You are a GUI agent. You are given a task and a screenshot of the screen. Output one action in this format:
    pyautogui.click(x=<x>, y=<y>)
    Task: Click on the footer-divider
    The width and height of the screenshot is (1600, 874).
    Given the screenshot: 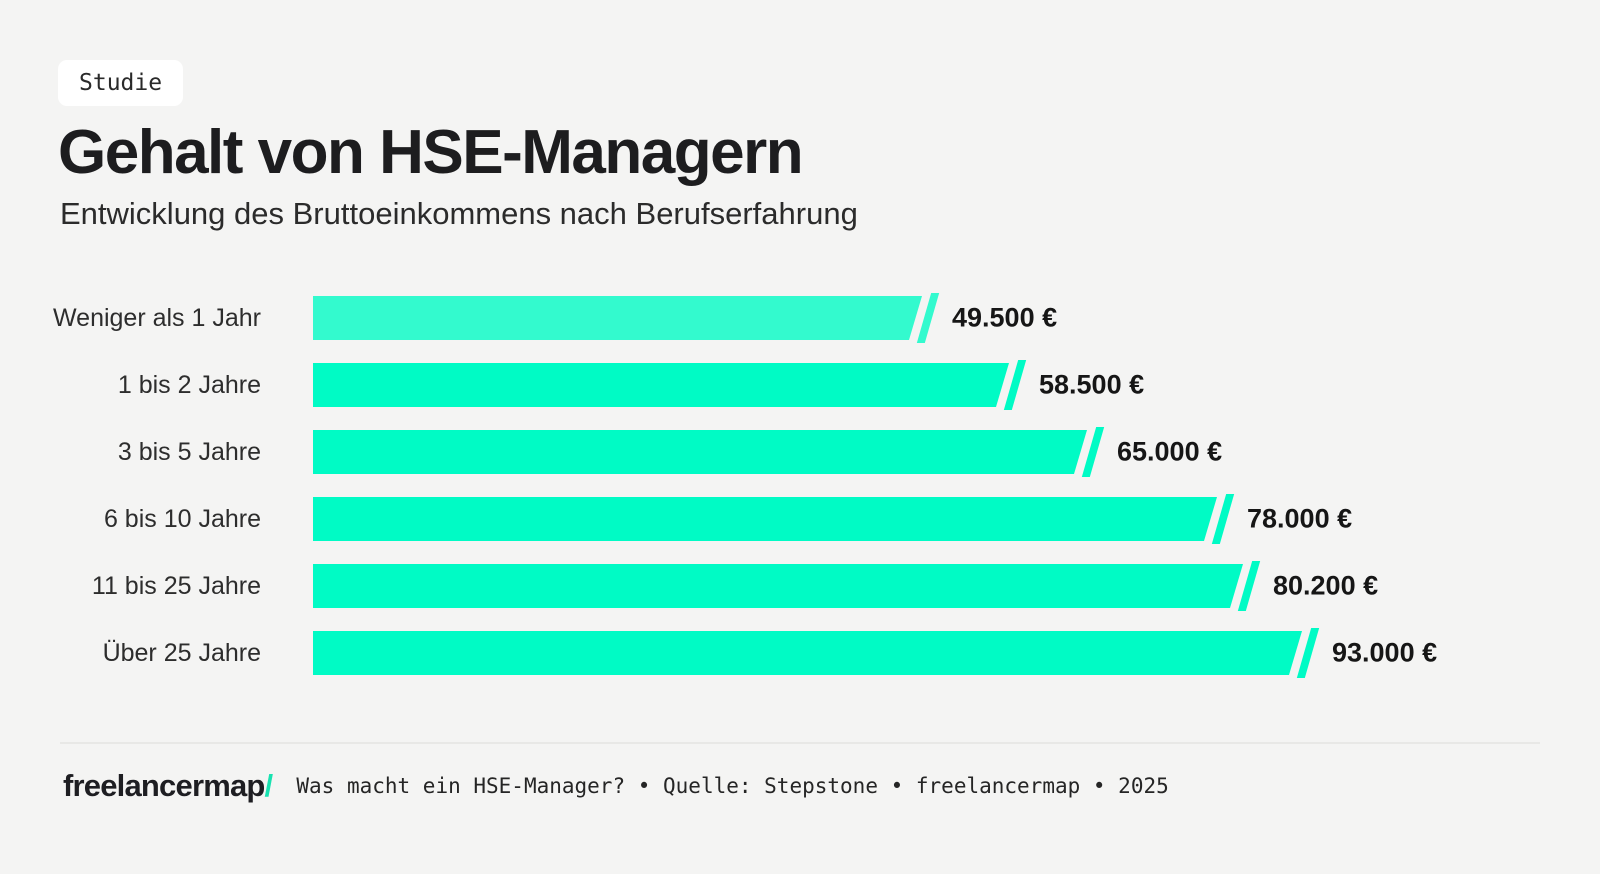 What is the action you would take?
    pyautogui.click(x=800, y=743)
    